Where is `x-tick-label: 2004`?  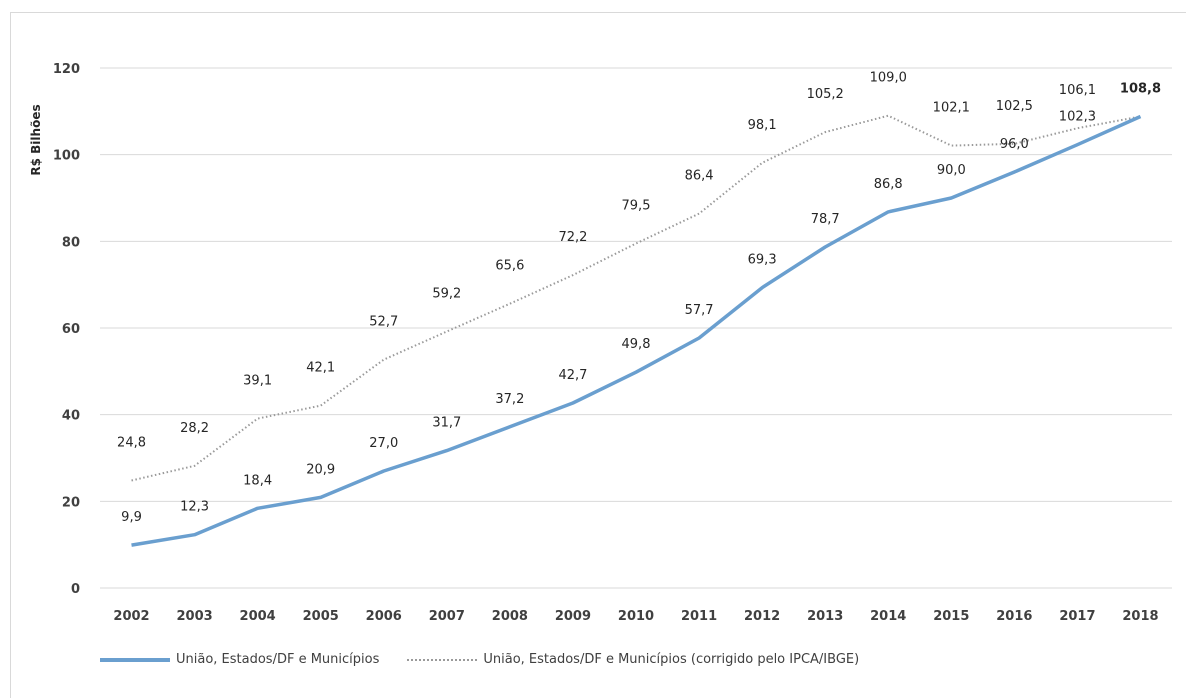
x-tick-label: 2004 is located at coordinates (258, 616).